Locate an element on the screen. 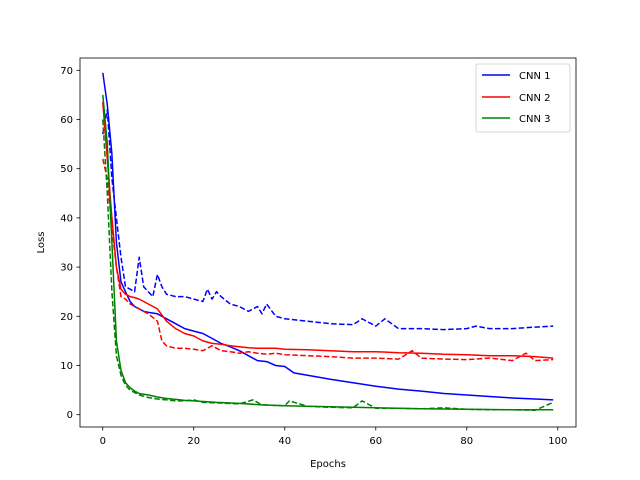 Image resolution: width=640 pixels, height=480 pixels. y-axis-ticks: 0 10 20 30 40 50 60 70 is located at coordinates (70, 243).